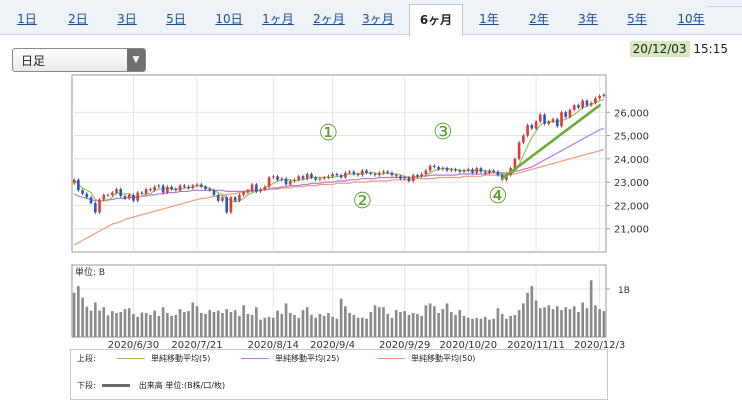 The height and width of the screenshot is (404, 742). What do you see at coordinates (182, 385) in the screenshot?
I see `legend-volume-label: 出来高 単位:(B株/口/枚)` at bounding box center [182, 385].